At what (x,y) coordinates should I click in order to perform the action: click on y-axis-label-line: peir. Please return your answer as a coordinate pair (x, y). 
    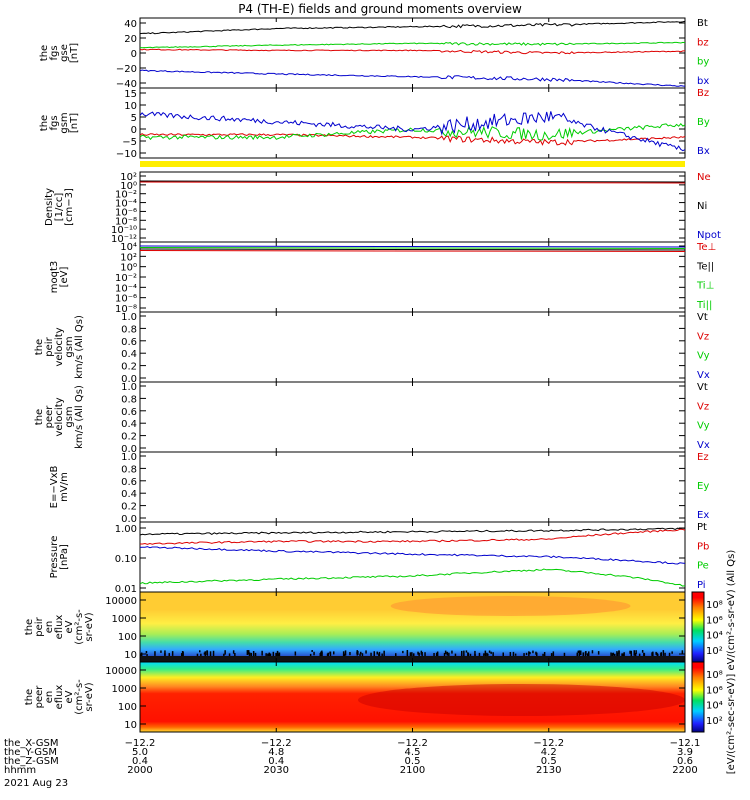
    Looking at the image, I should click on (39, 626).